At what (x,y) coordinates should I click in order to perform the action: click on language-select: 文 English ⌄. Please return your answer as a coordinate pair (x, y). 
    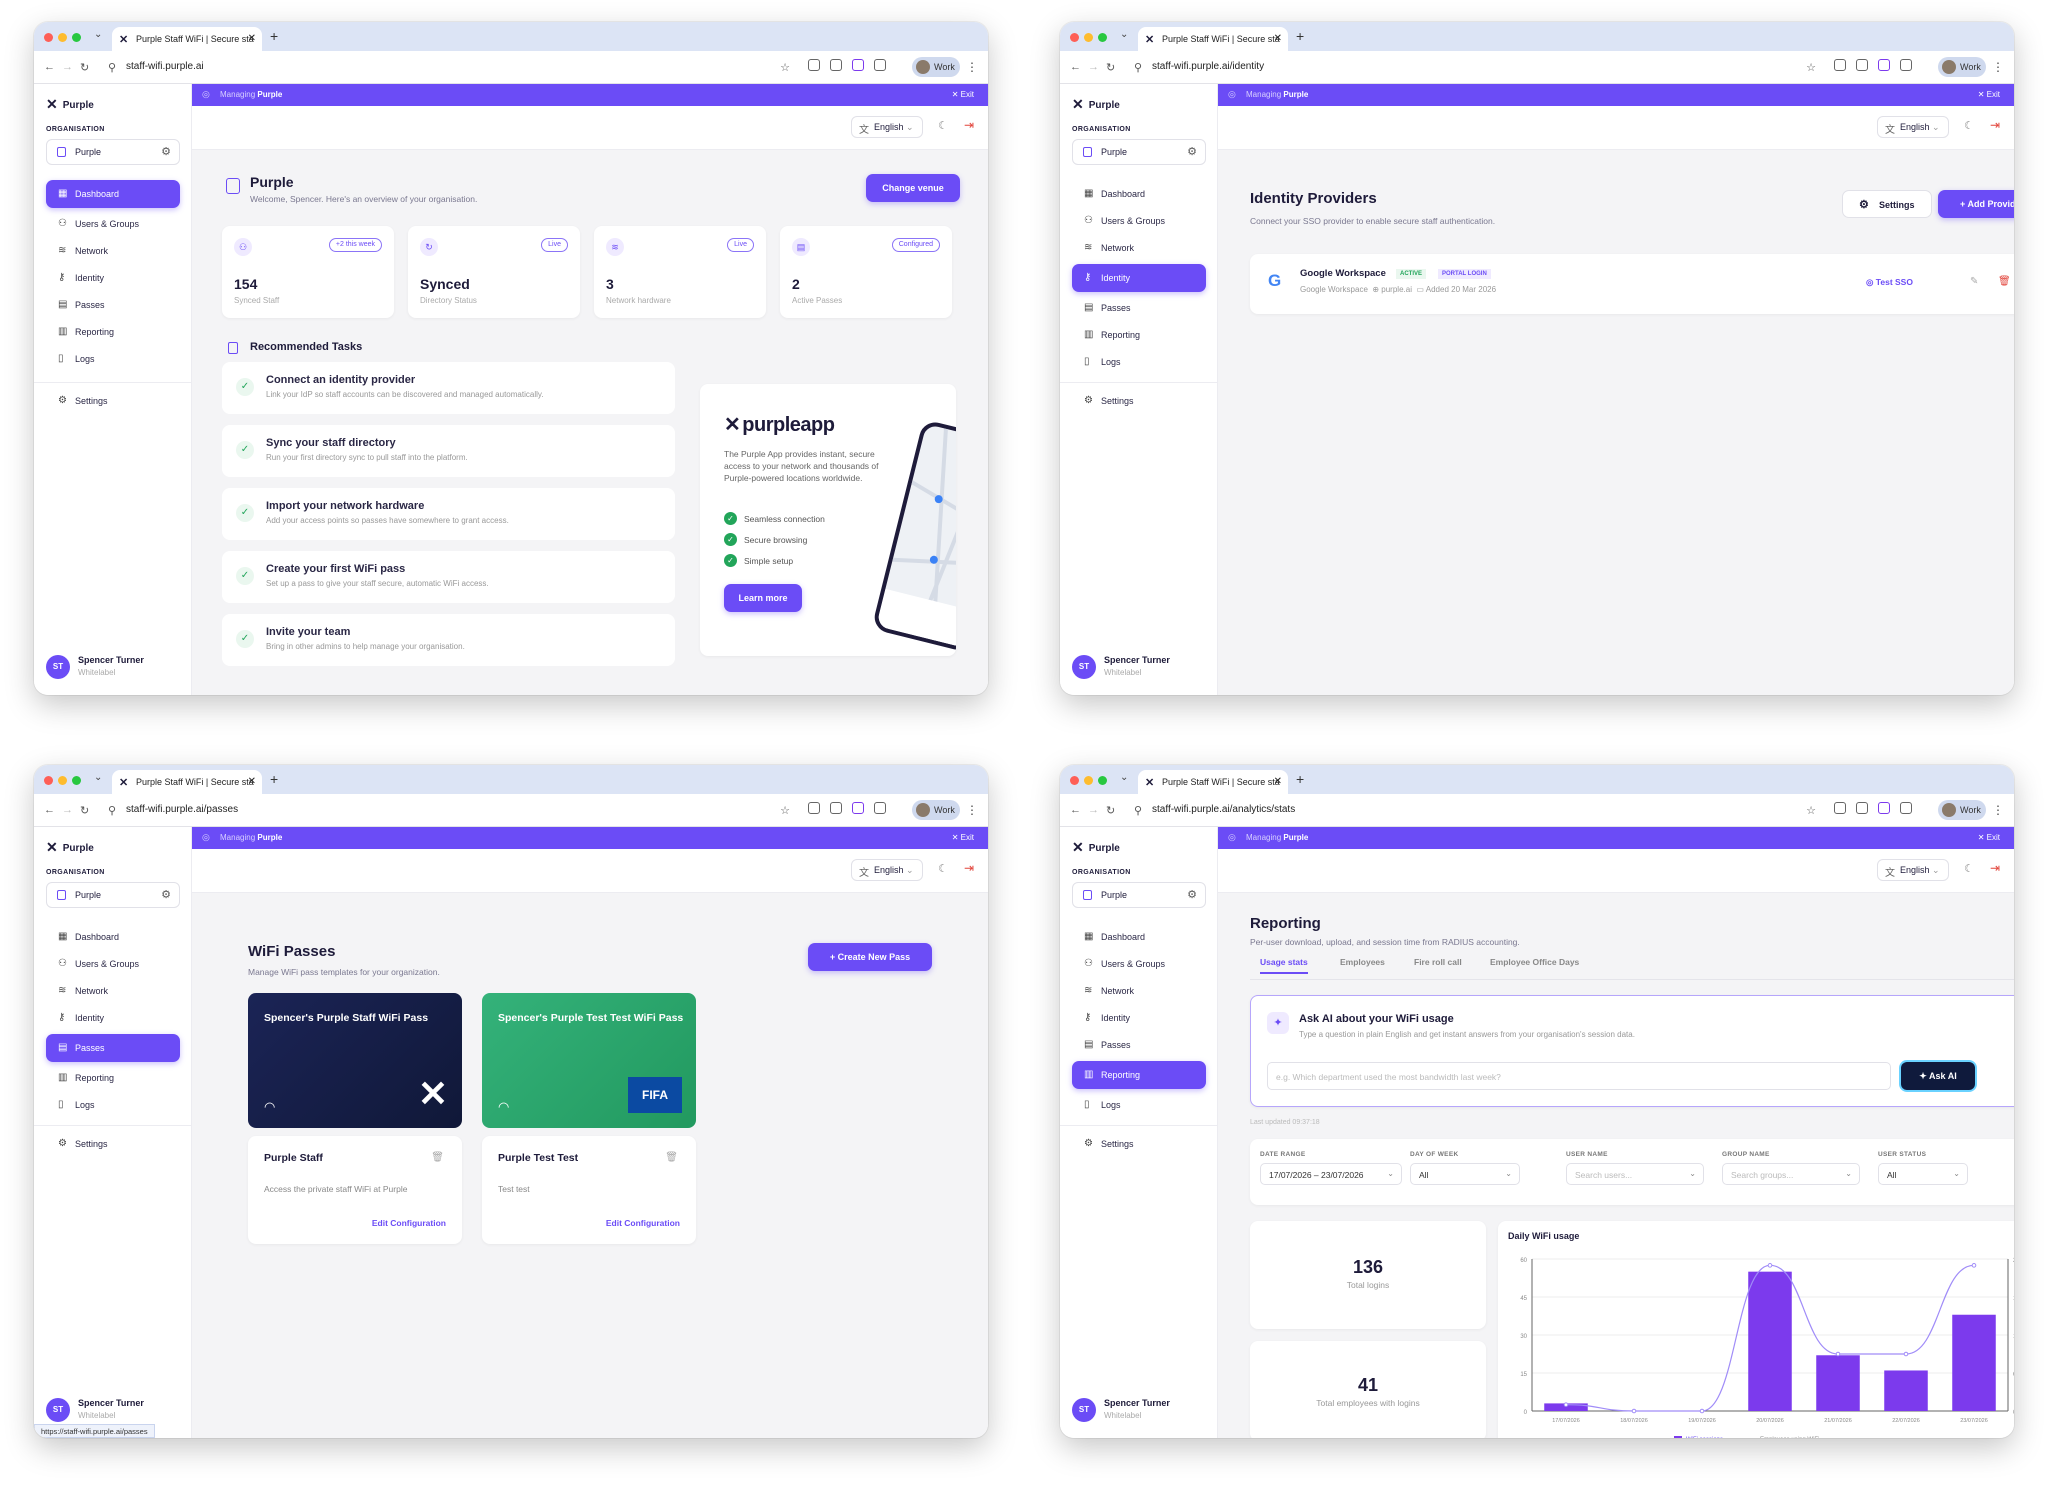
    Looking at the image, I should click on (1913, 870).